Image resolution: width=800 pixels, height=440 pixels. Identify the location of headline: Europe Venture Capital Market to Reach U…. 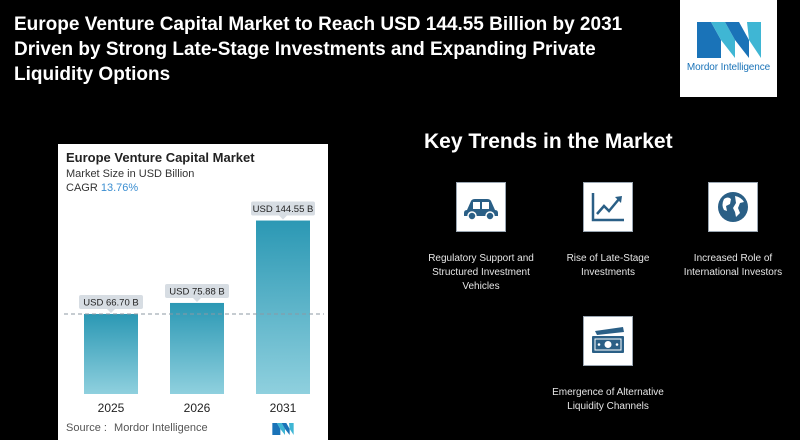
(318, 49).